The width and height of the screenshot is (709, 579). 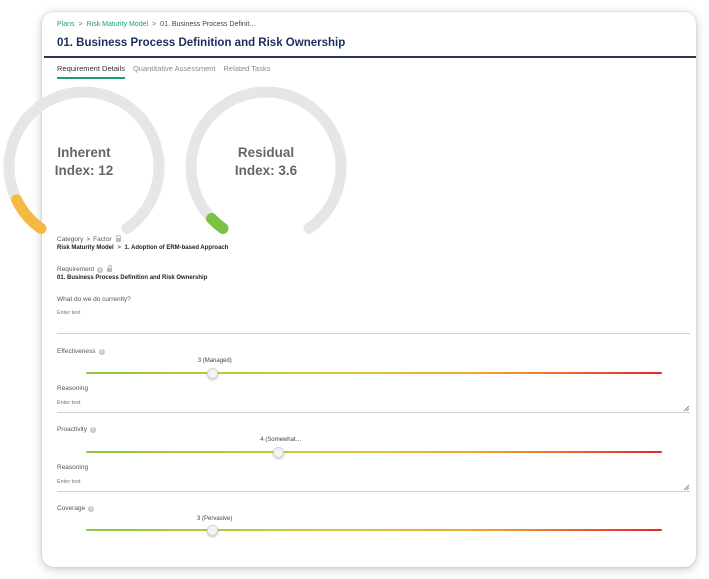 I want to click on coverage-label: Coverage i, so click(x=76, y=508).